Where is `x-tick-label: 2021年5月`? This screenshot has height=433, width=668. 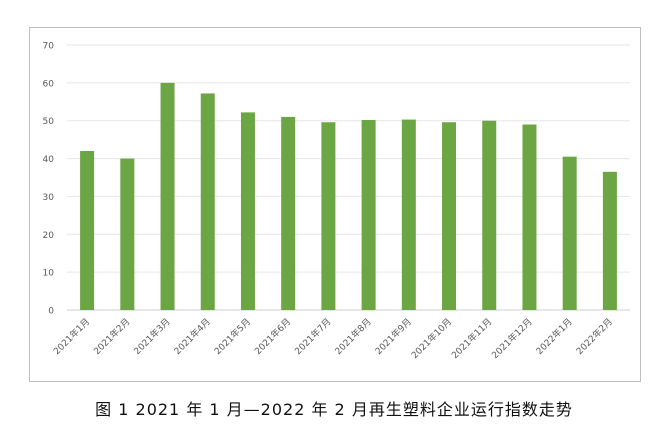
x-tick-label: 2021年5月 is located at coordinates (232, 336).